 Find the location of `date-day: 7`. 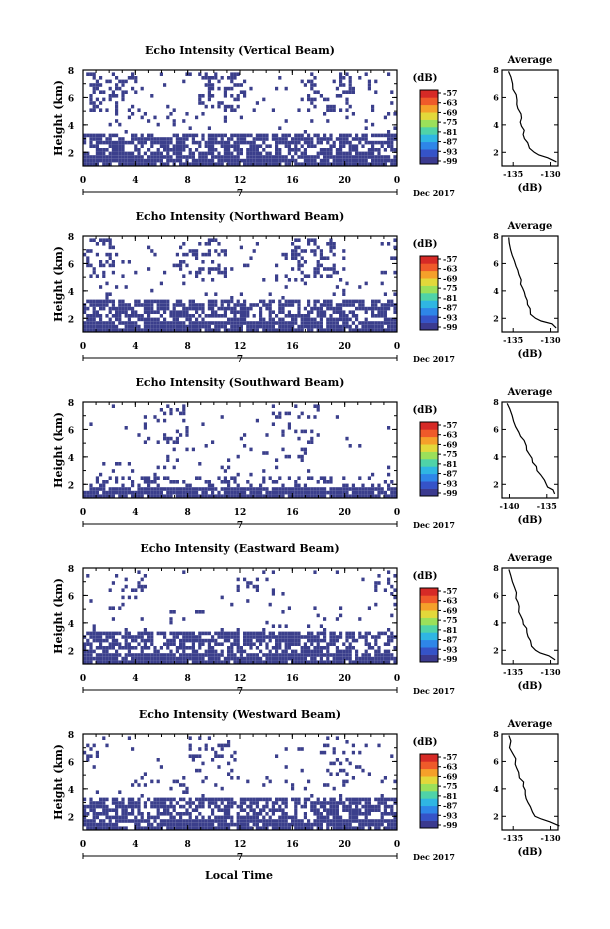

date-day: 7 is located at coordinates (240, 692).